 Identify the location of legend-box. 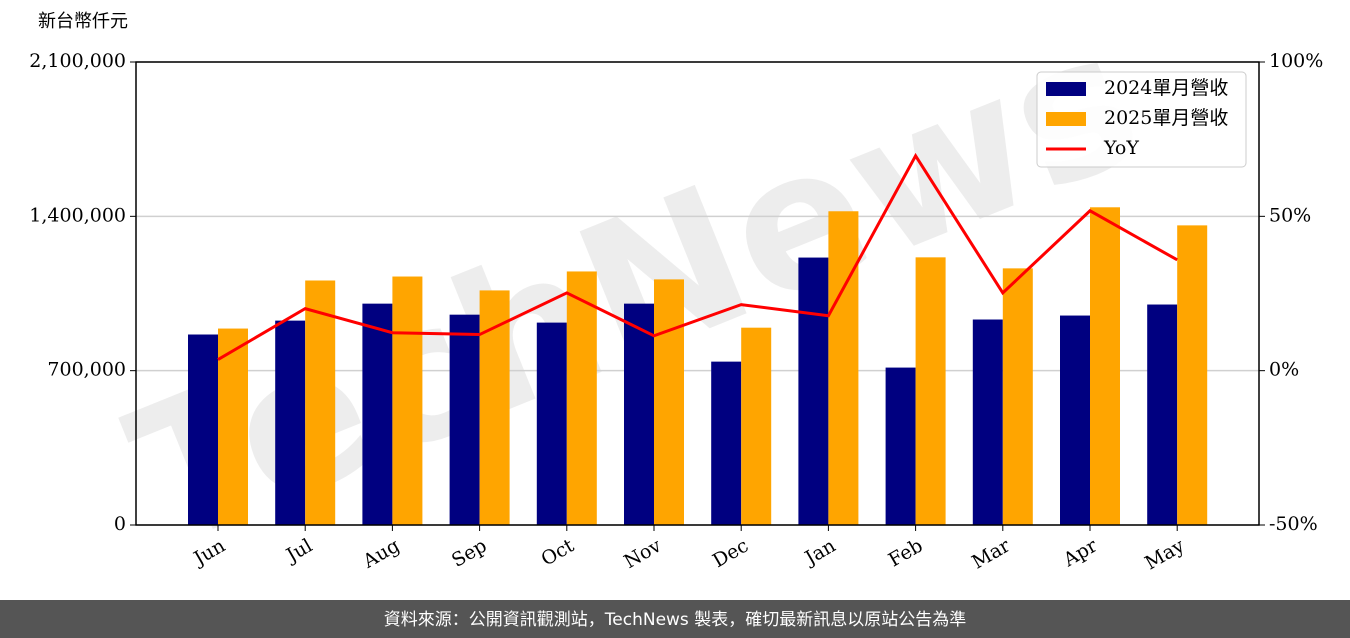
(1141, 119).